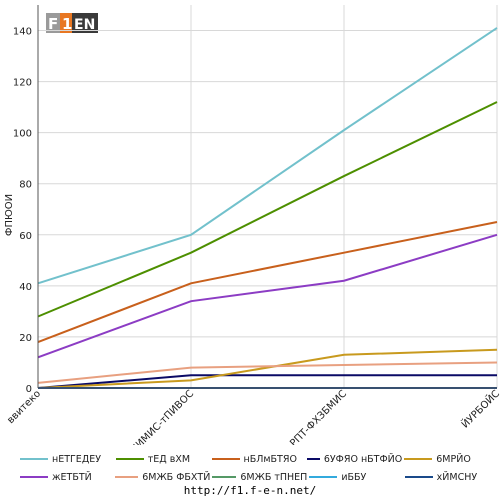  Describe the element at coordinates (53, 24) in the screenshot. I see `svg-text: F` at that location.